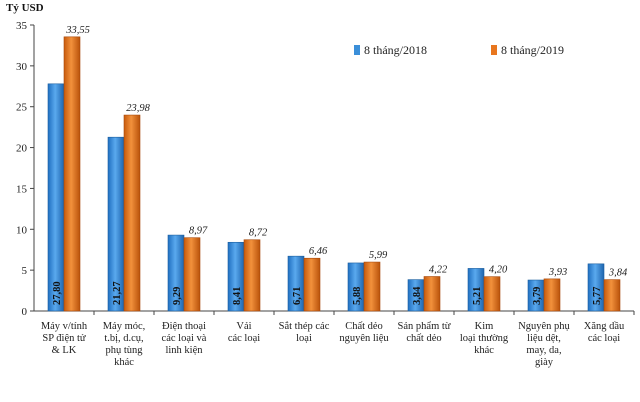  I want to click on data-label-2019: 8,72, so click(258, 233).